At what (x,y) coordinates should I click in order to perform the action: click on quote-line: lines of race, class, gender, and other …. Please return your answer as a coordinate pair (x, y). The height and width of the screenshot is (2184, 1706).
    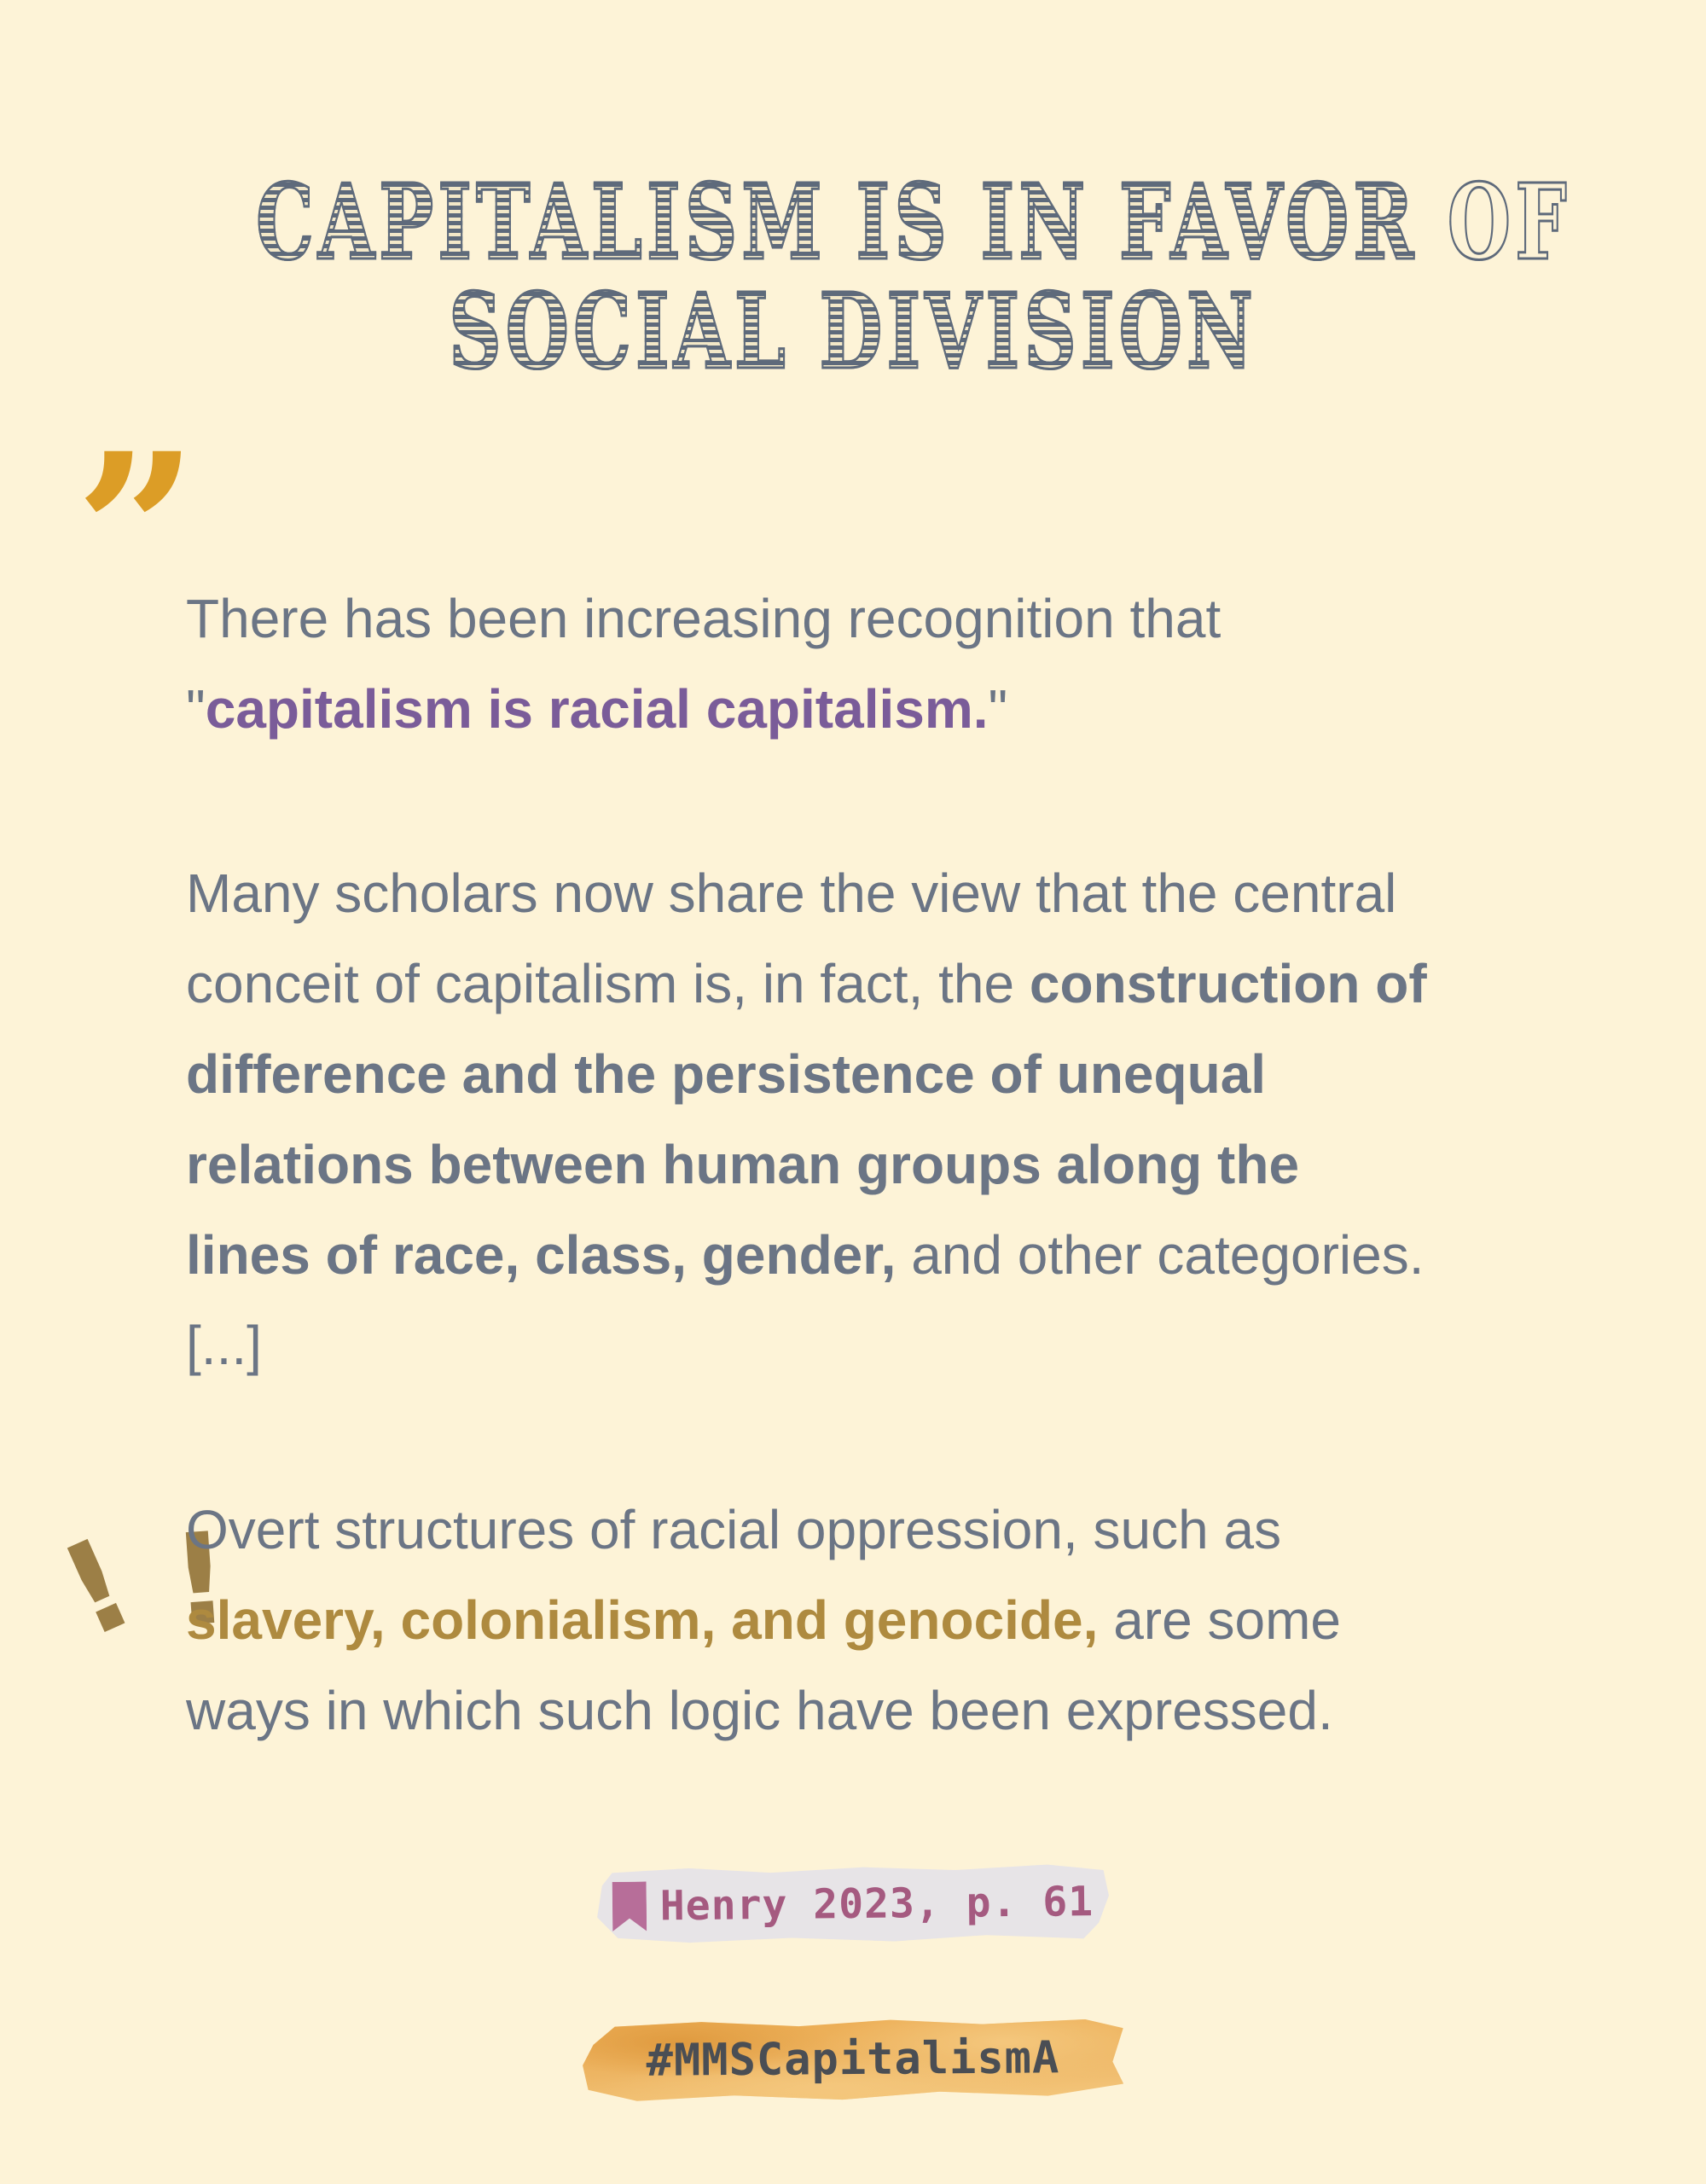
    Looking at the image, I should click on (911, 1255).